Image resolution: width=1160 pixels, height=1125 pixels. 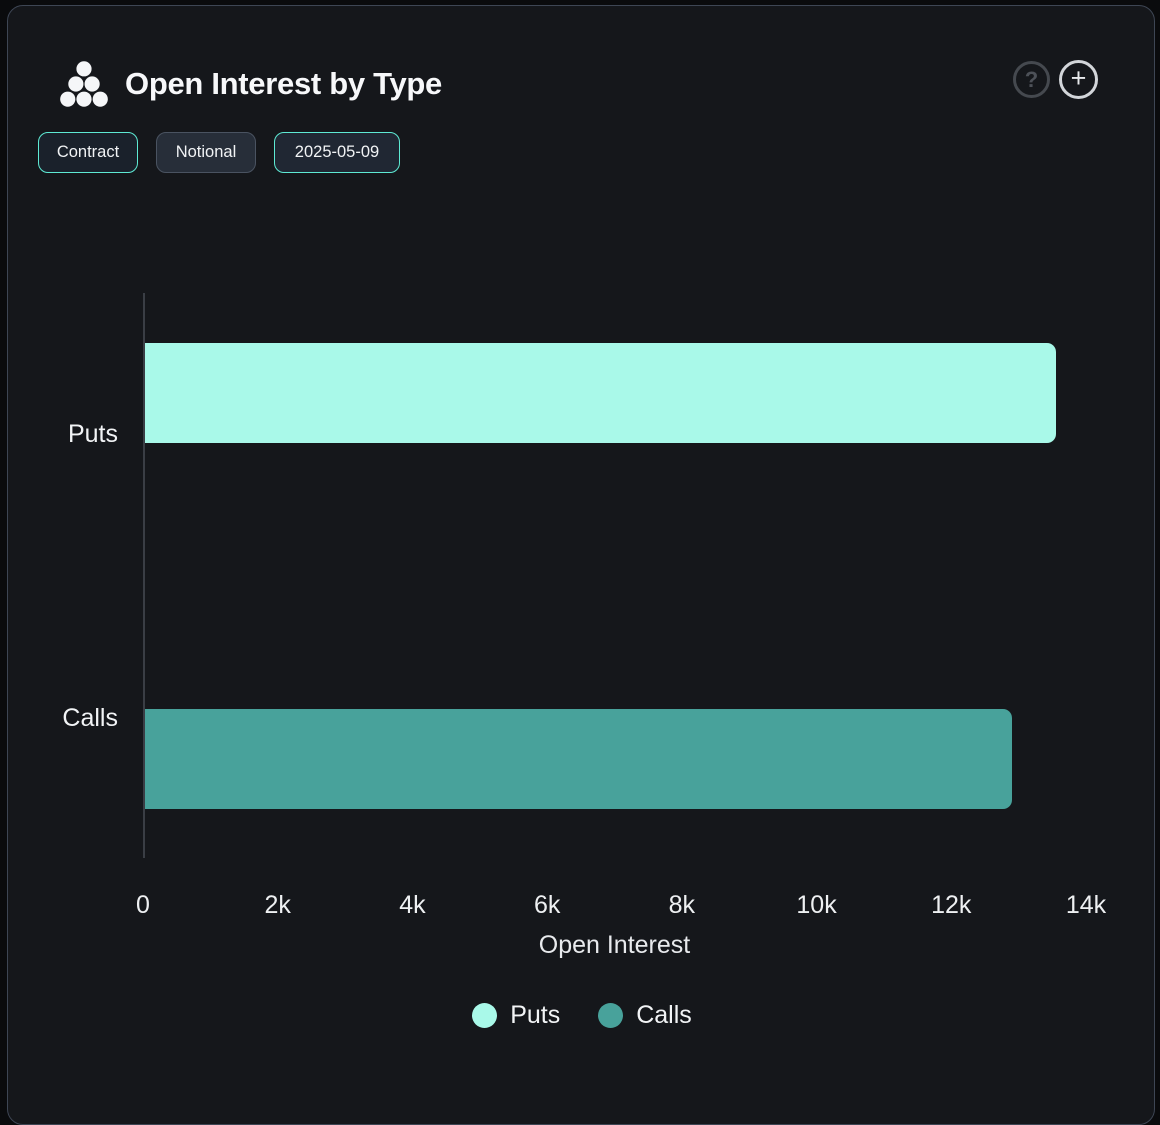 What do you see at coordinates (88, 152) in the screenshot?
I see `chip-contract: Contract` at bounding box center [88, 152].